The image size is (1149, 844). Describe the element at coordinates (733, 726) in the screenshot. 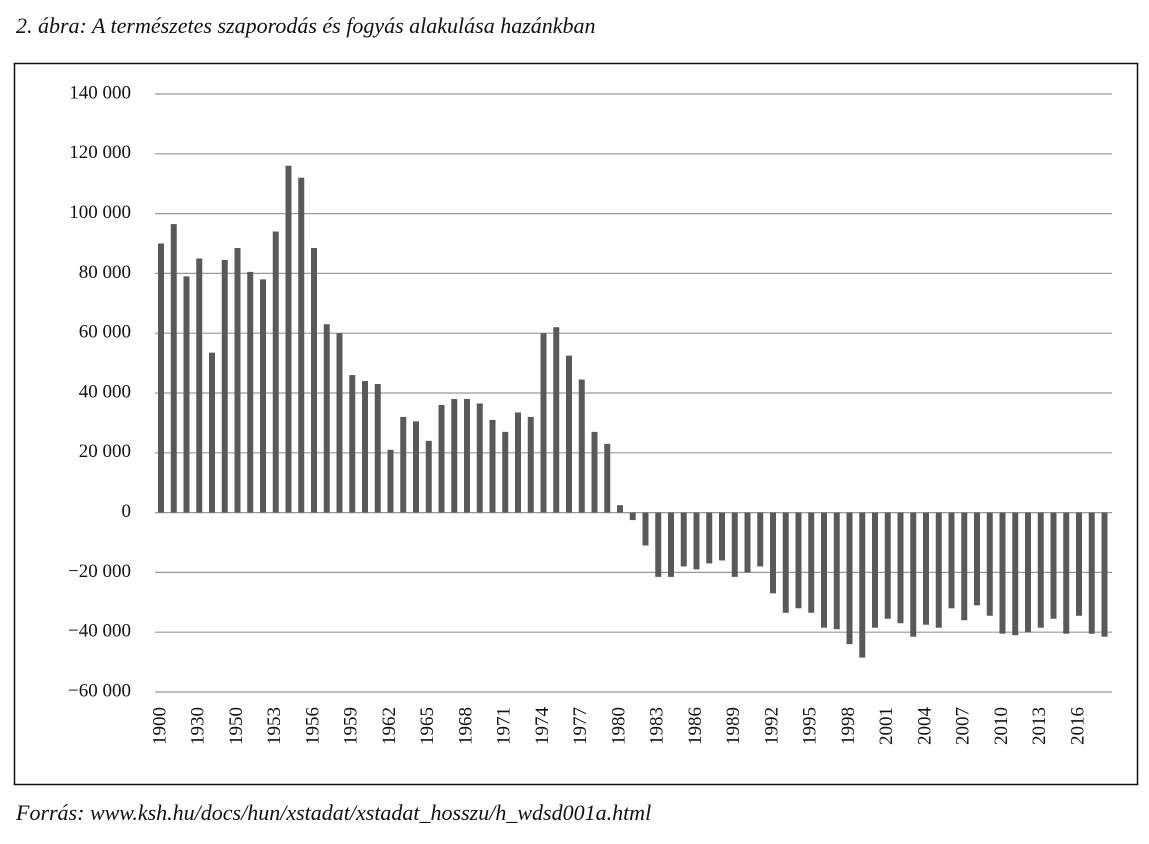

I see `x-tick-label: 1989` at that location.